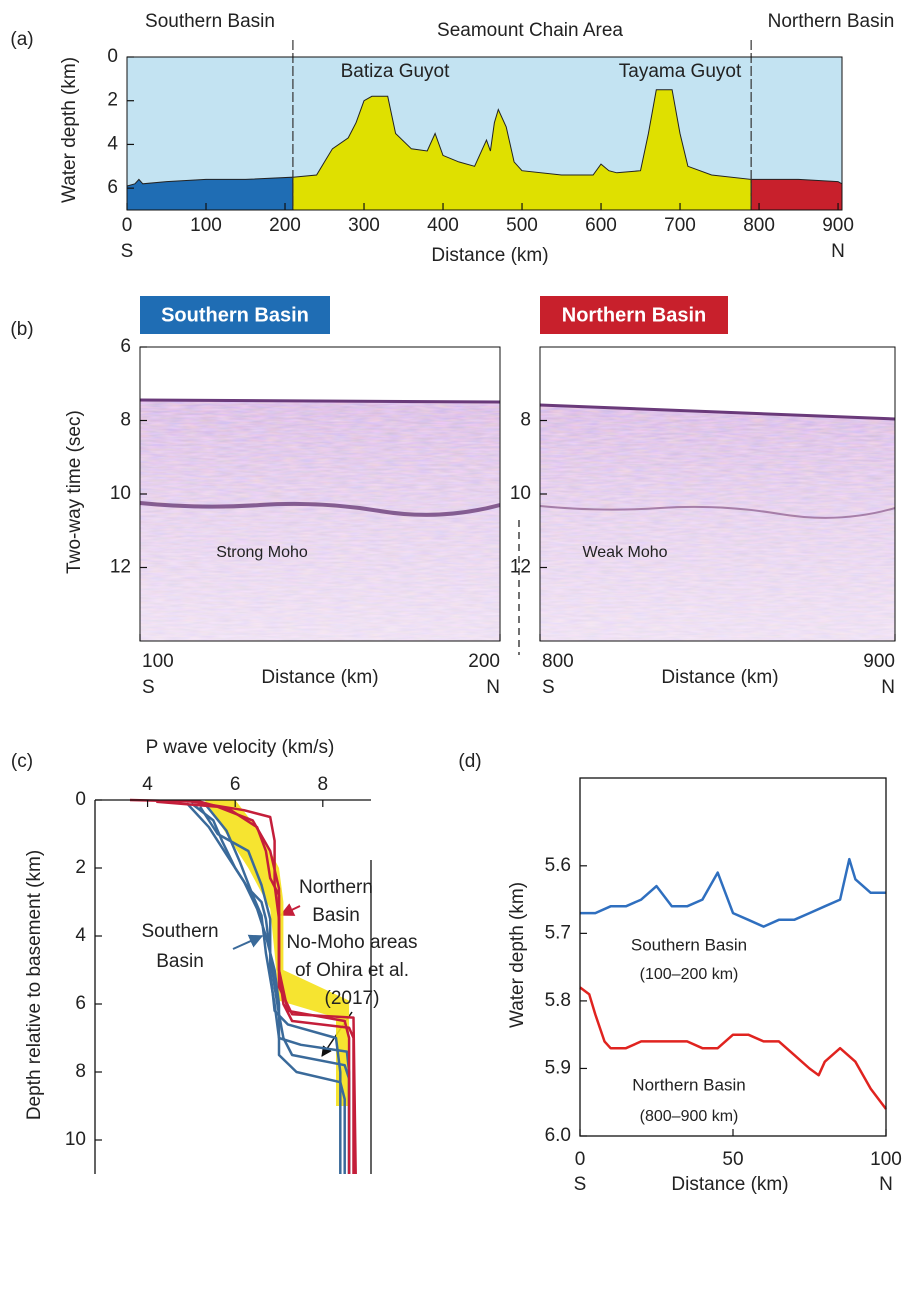 The width and height of the screenshot is (914, 1297). What do you see at coordinates (395, 71) in the screenshot?
I see `annotation: Batiza Guyot` at bounding box center [395, 71].